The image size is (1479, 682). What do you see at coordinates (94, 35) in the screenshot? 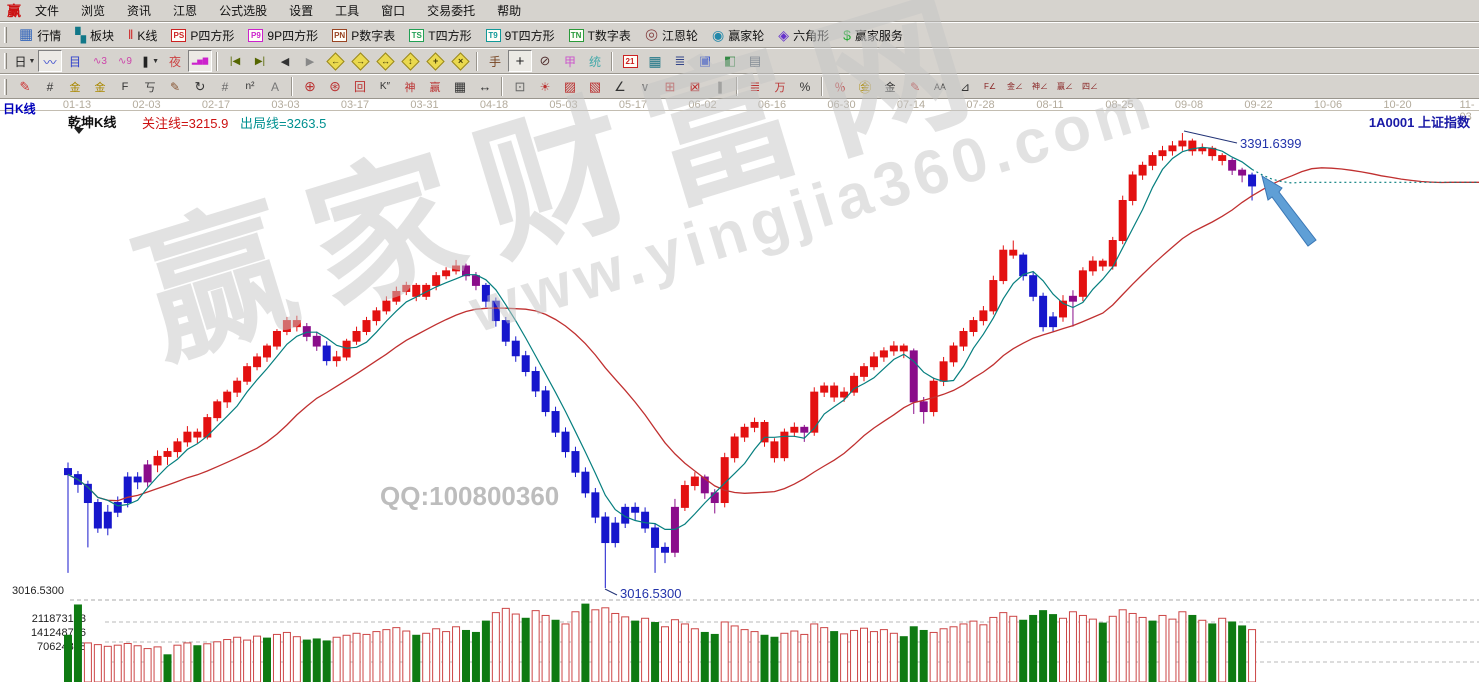
I see `blocks-button: ▚ 板块` at bounding box center [94, 35].